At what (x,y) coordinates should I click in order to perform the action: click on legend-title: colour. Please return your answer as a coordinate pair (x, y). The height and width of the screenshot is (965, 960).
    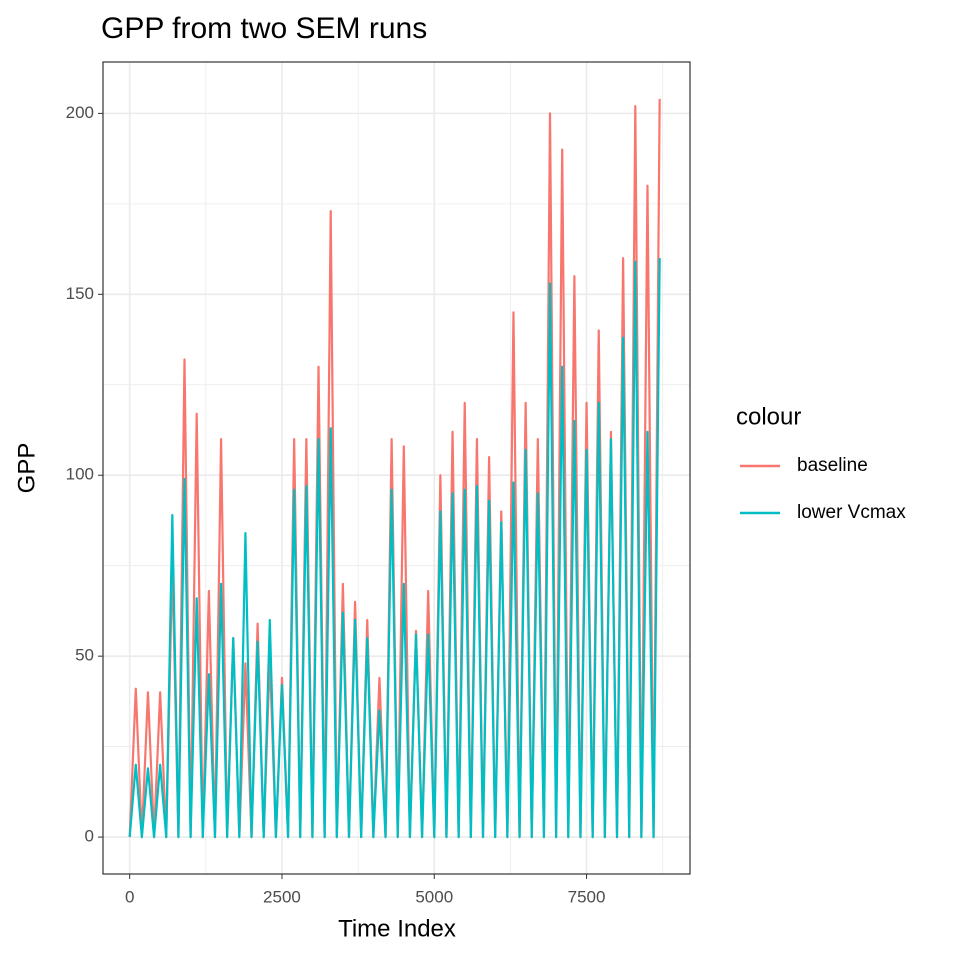
    Looking at the image, I should click on (768, 416).